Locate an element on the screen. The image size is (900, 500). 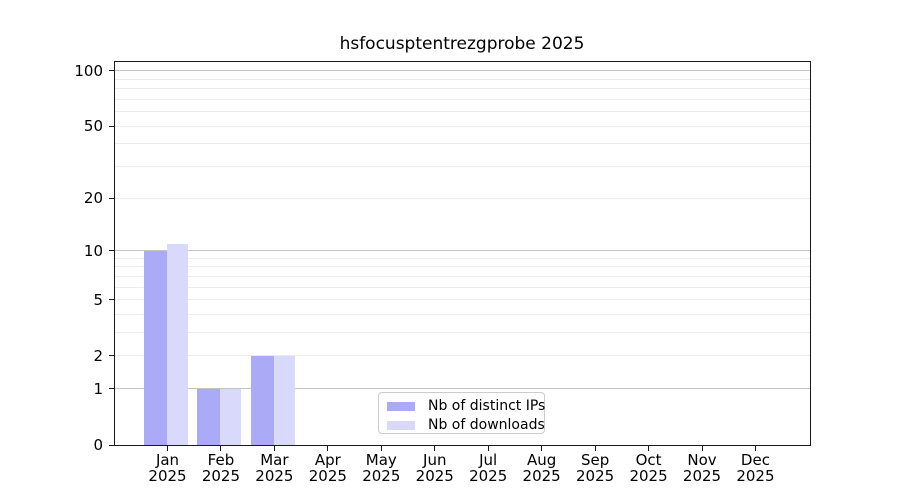
y-tick-label: 50 is located at coordinates (93, 126).